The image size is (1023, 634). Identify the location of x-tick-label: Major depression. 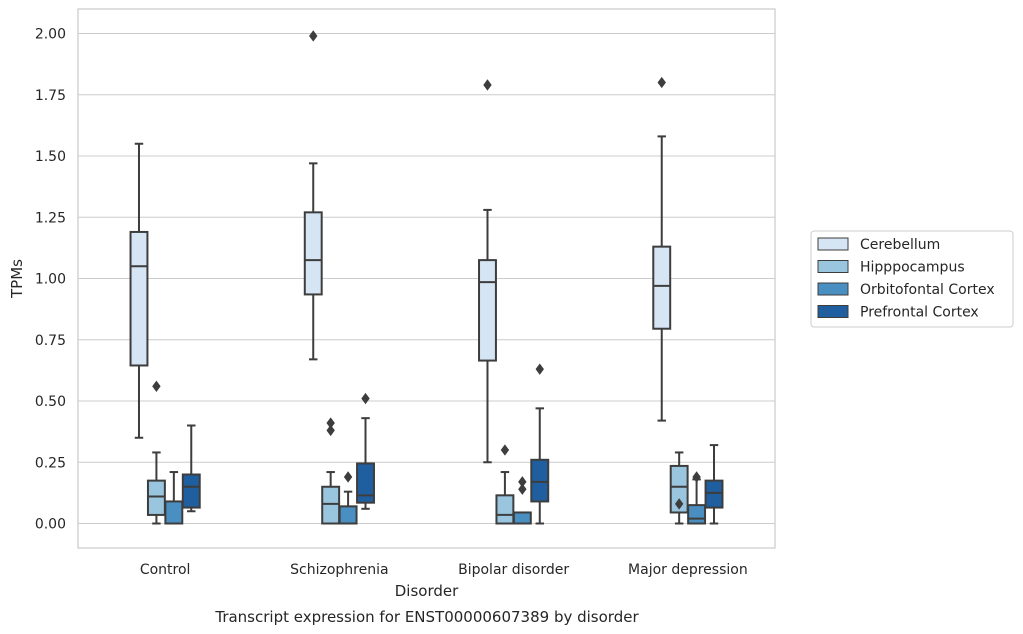
(688, 570).